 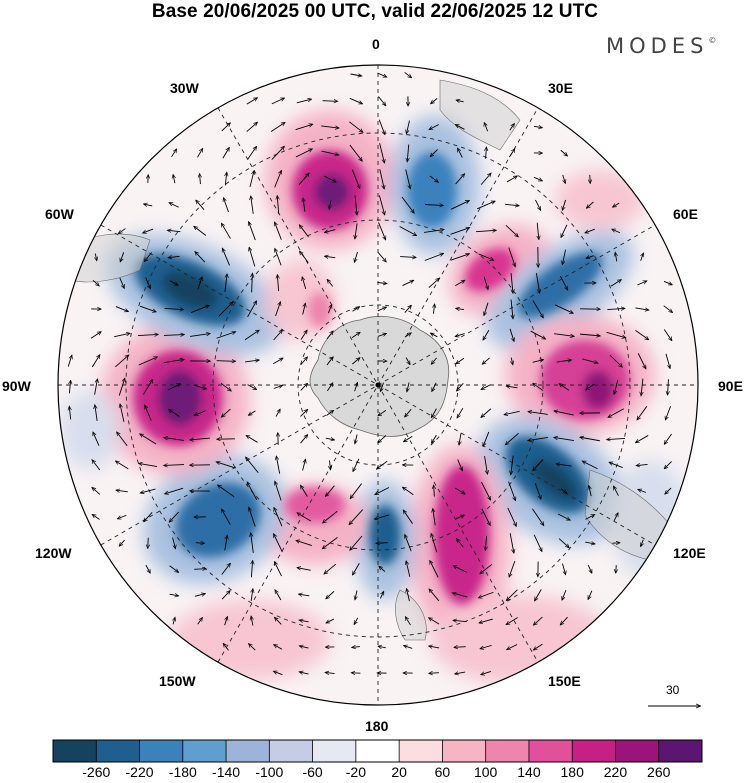 I want to click on colorbar-tick-label: -100, so click(x=269, y=772).